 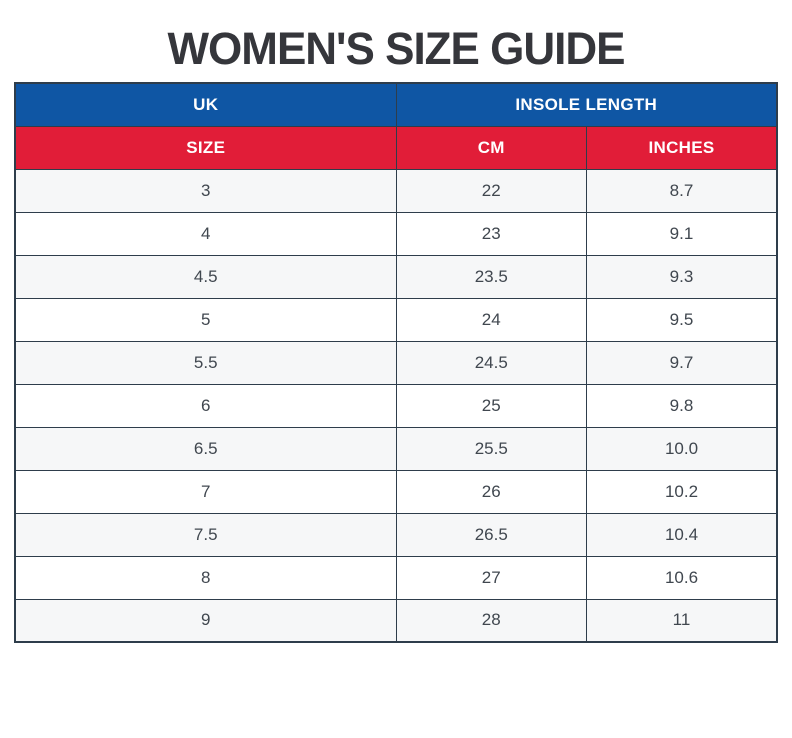 I want to click on column-header-inches: INCHES, so click(x=682, y=147).